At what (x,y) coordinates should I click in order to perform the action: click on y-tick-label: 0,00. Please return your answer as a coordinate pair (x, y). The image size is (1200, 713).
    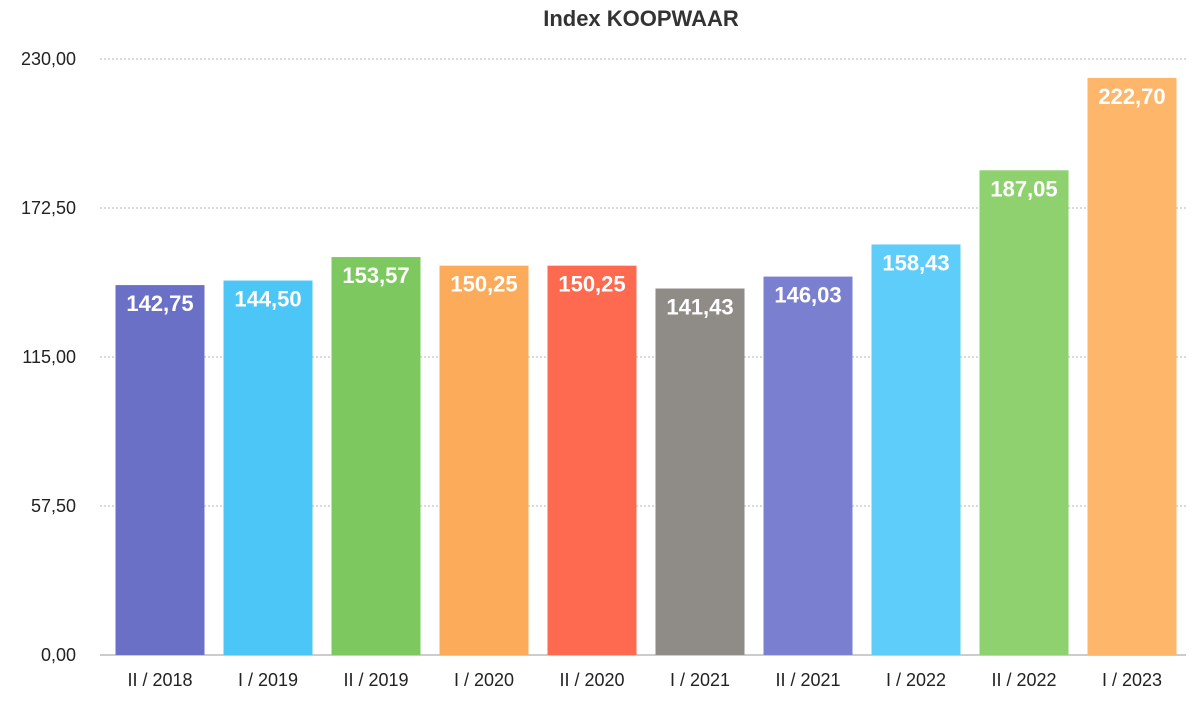
    Looking at the image, I should click on (58, 655).